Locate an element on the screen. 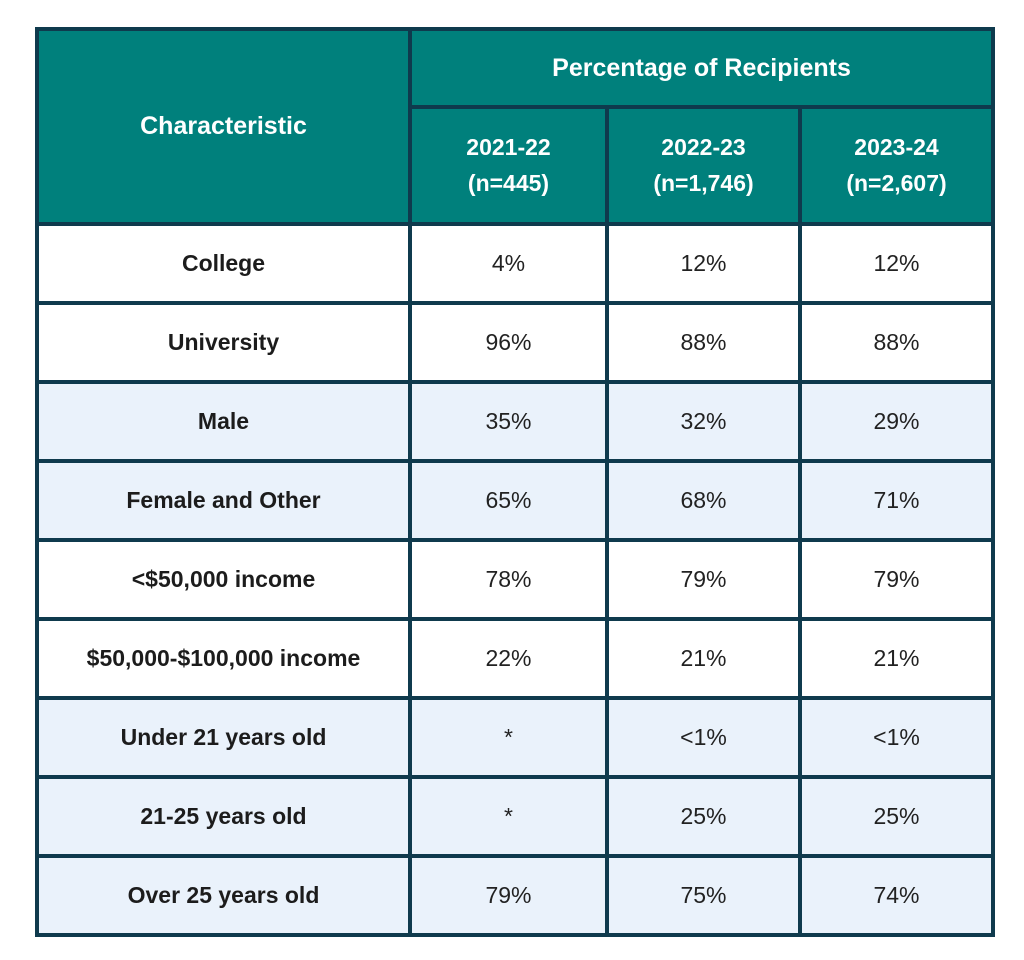 The image size is (1024, 960). header-col-2023-24: 2023-24 (n=2,607) is located at coordinates (896, 165).